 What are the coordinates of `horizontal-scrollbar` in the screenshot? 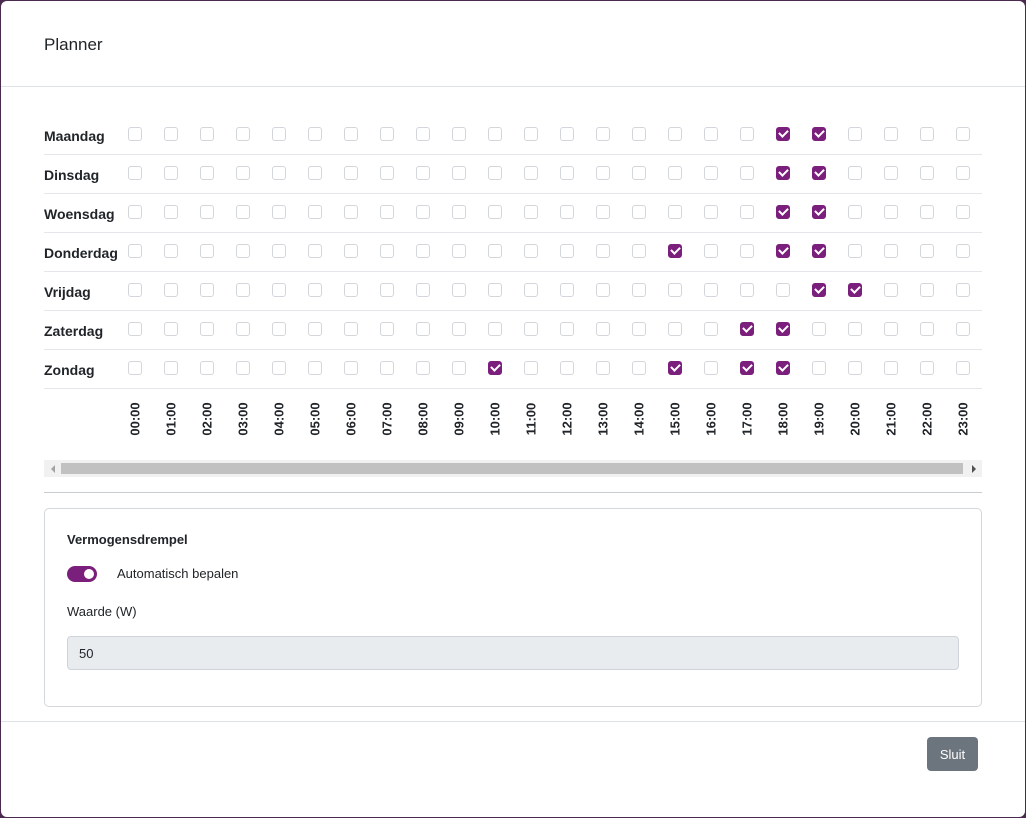 It's located at (513, 468).